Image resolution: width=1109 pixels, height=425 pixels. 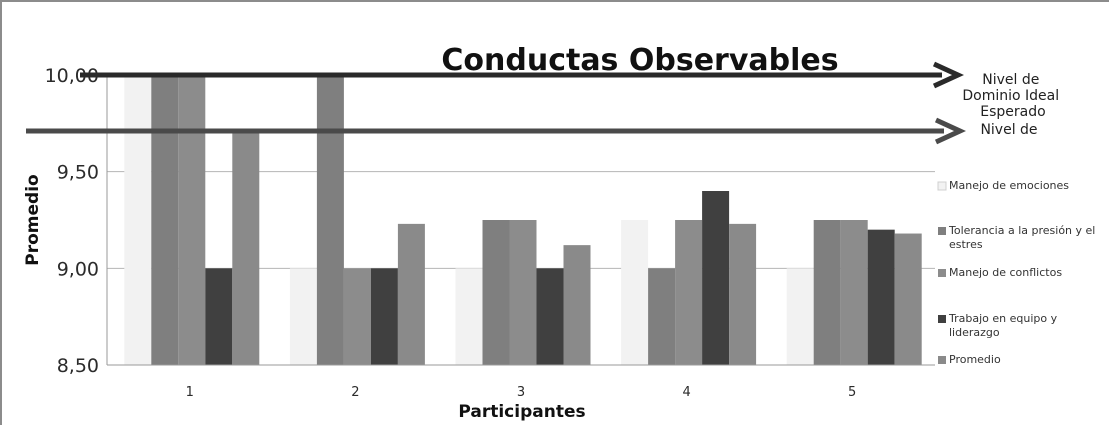 What do you see at coordinates (1005, 272) in the screenshot?
I see `legend-label: Manejo de conflictos` at bounding box center [1005, 272].